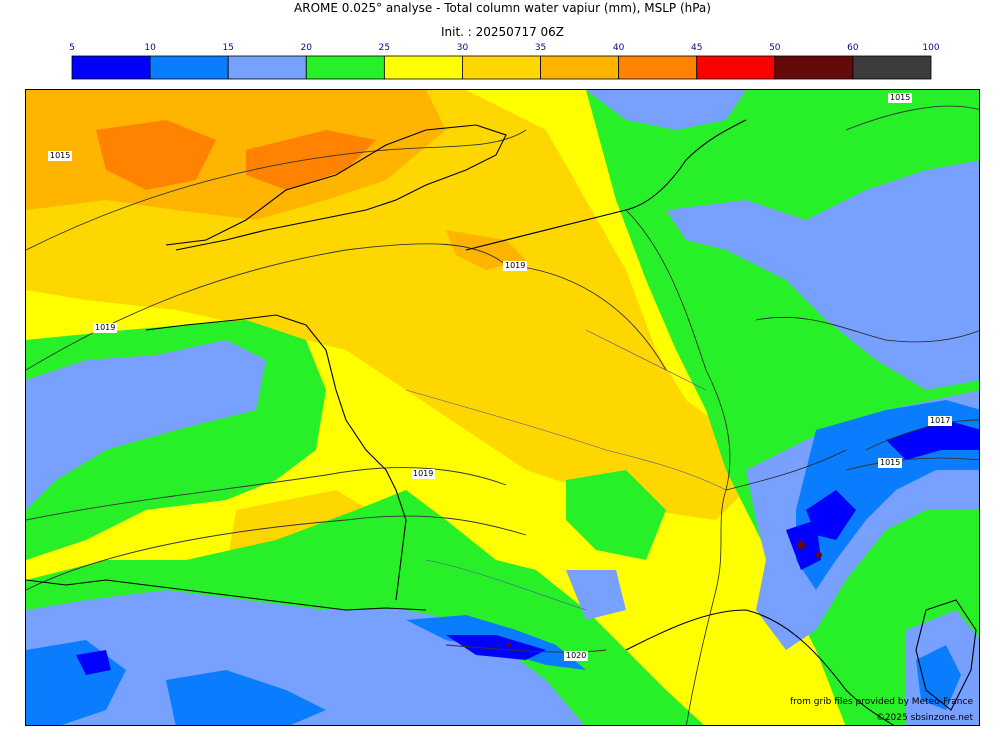  What do you see at coordinates (150, 48) in the screenshot?
I see `legend-tick-label: 10` at bounding box center [150, 48].